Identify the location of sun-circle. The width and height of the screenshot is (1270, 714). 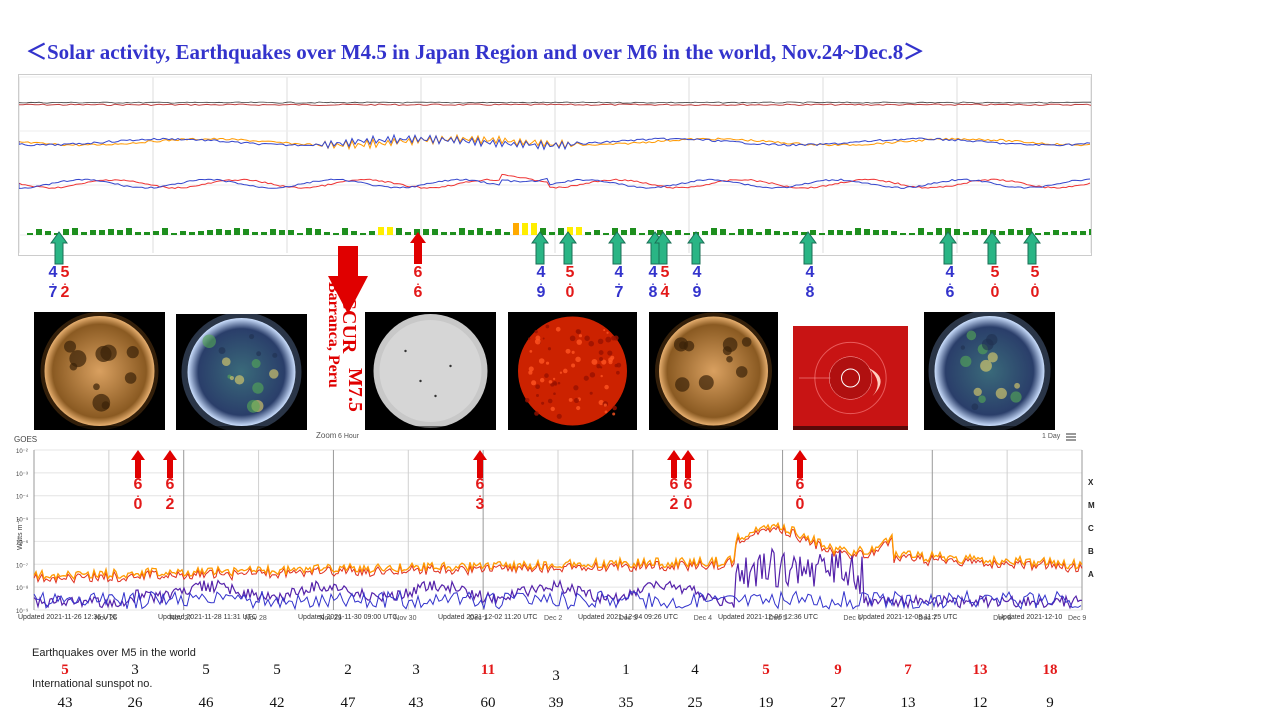
(850, 378).